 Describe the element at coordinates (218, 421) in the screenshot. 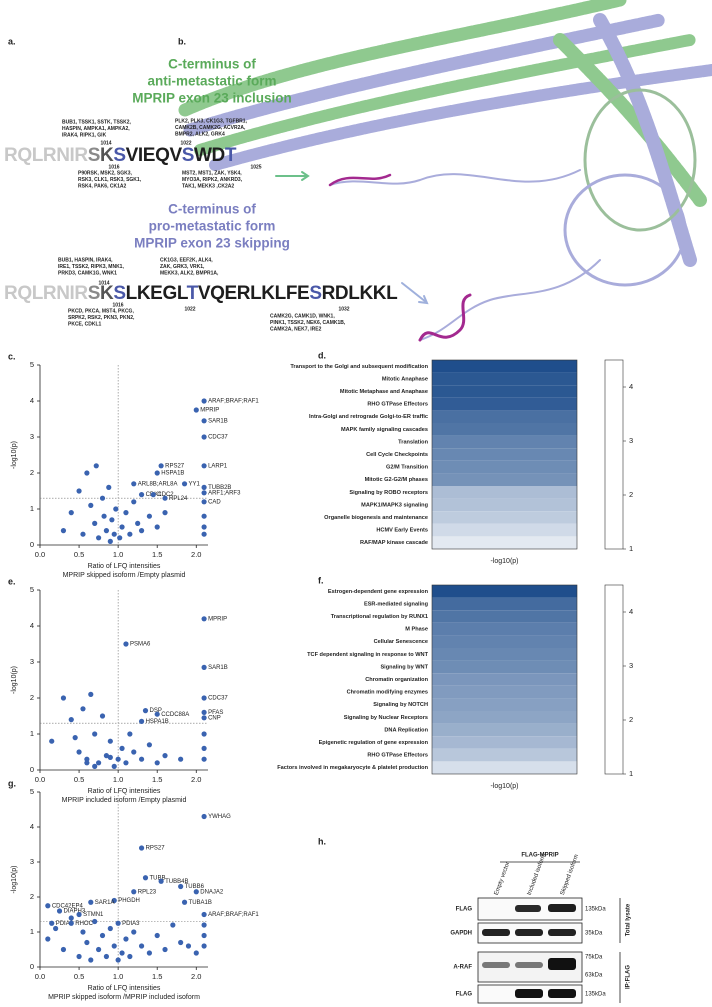

I see `point-label: SAR1B` at that location.